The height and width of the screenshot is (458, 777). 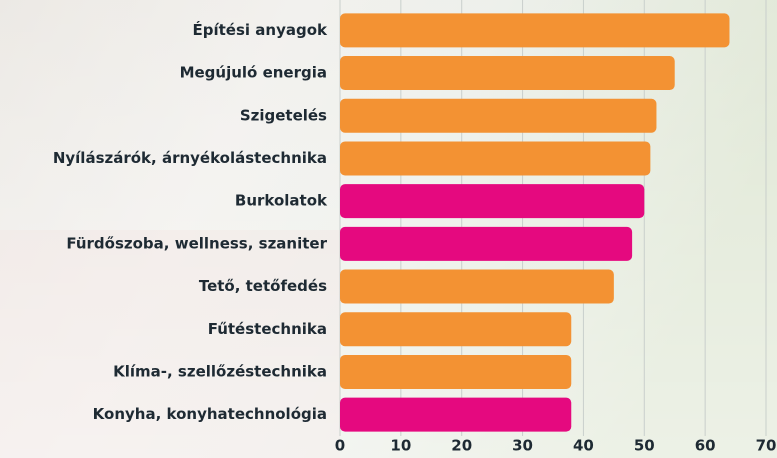 What do you see at coordinates (190, 158) in the screenshot?
I see `y-tick-label: Nyílászárók, árnyékolástechnika` at bounding box center [190, 158].